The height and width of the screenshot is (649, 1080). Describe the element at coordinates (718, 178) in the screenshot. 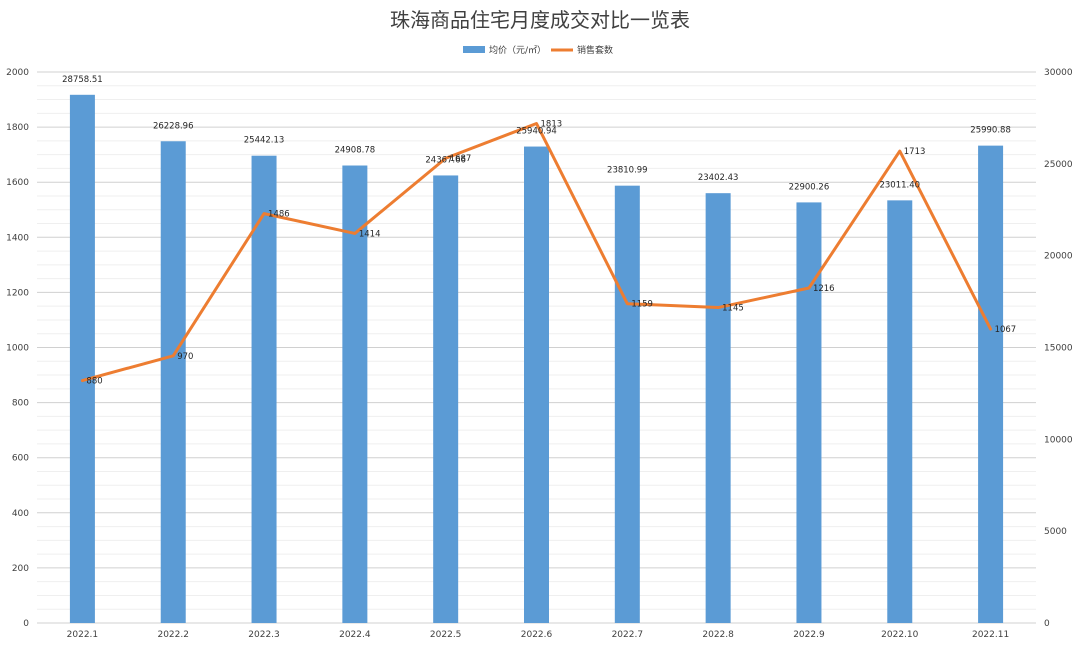

I see `bar-data-label: 23402.43` at that location.